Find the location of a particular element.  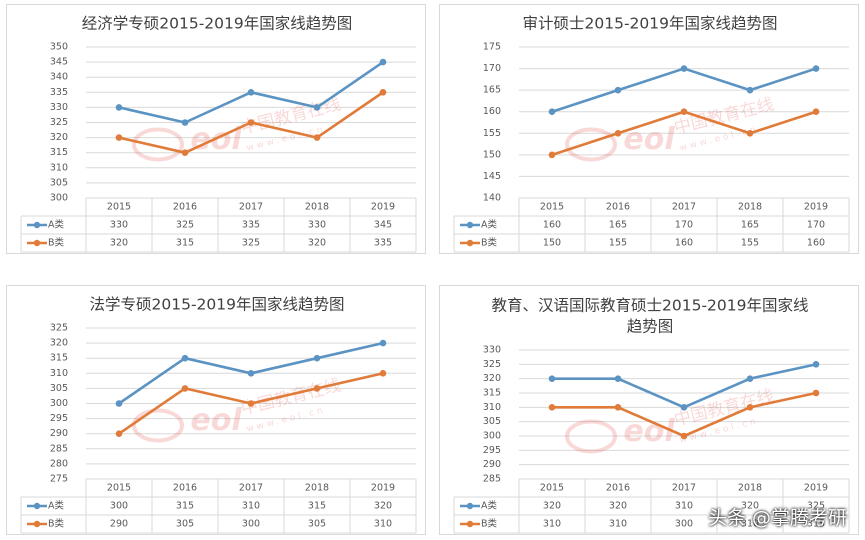

y-axis-tick-labels: 275 280 285 290 295 300 305 310 315 320 325 is located at coordinates (59, 404).